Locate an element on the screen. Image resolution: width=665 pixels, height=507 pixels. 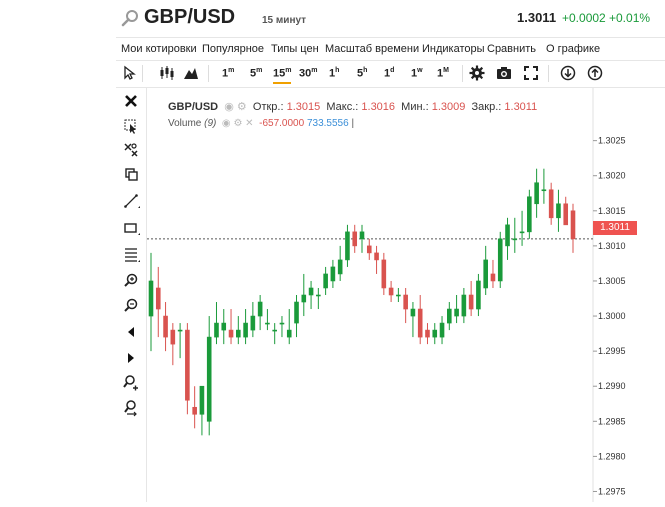
interval-label: 15 минут is located at coordinates (284, 20).